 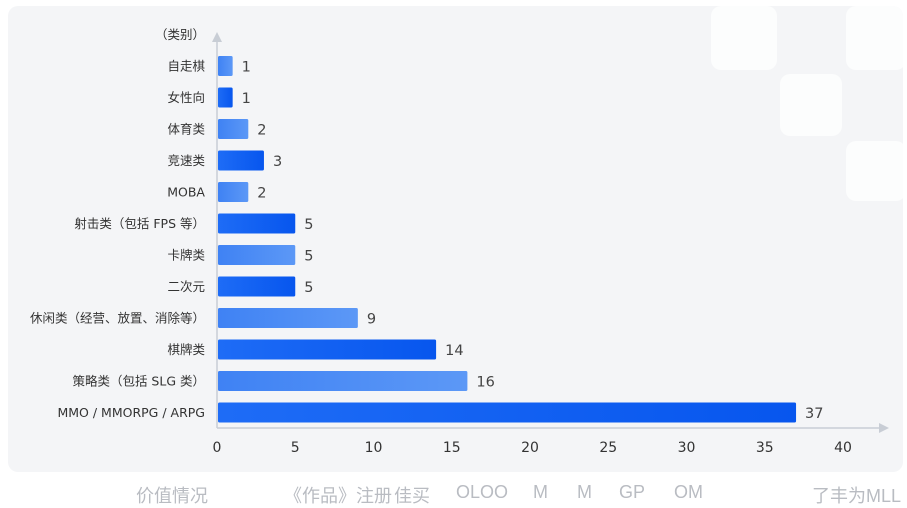 What do you see at coordinates (608, 448) in the screenshot?
I see `x-tick-label: 25` at bounding box center [608, 448].